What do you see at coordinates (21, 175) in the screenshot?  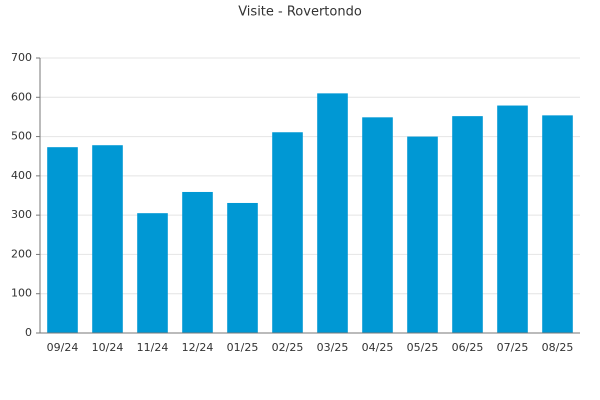 I see `y-tick-label: 400` at bounding box center [21, 175].